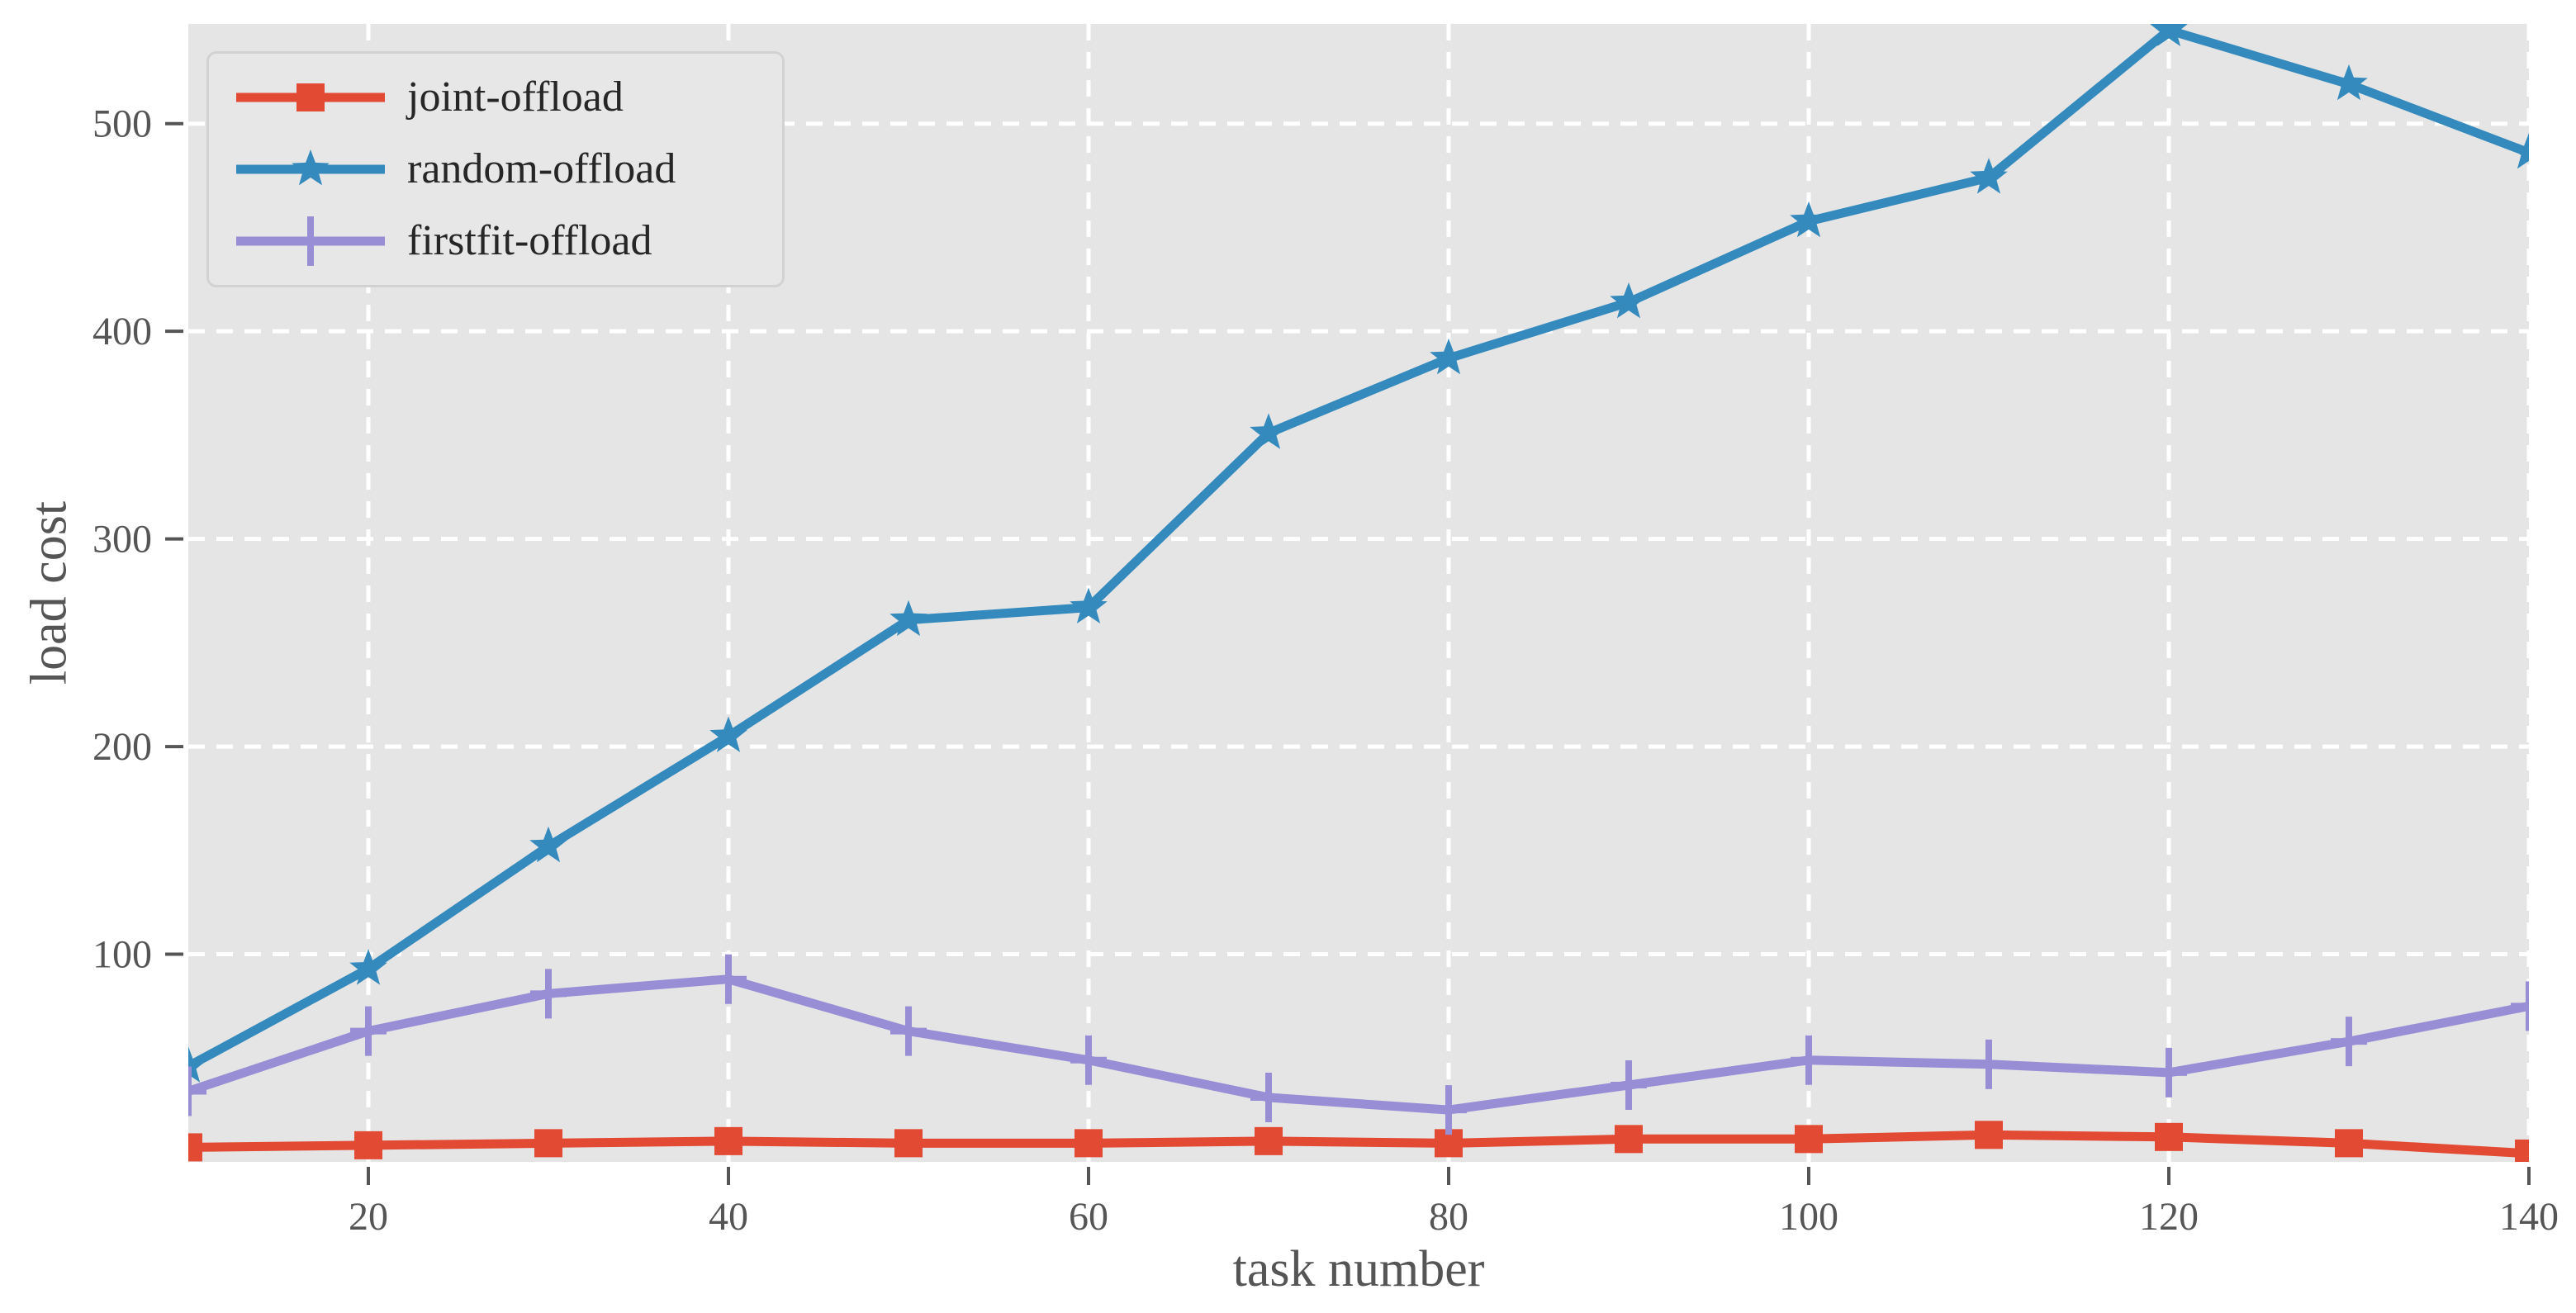 This screenshot has height=1313, width=2576. What do you see at coordinates (122, 540) in the screenshot?
I see `y-tick-label: 300` at bounding box center [122, 540].